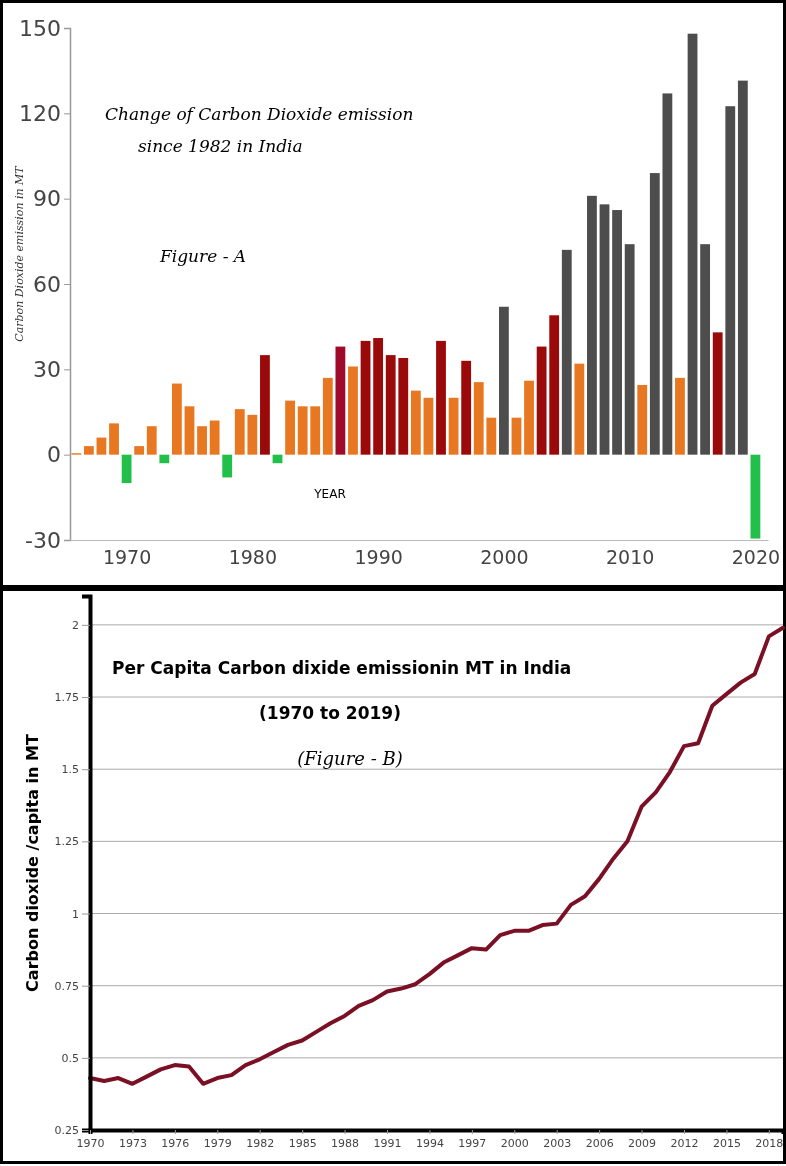  I want to click on x-axis-title: YEAR, so click(329, 494).